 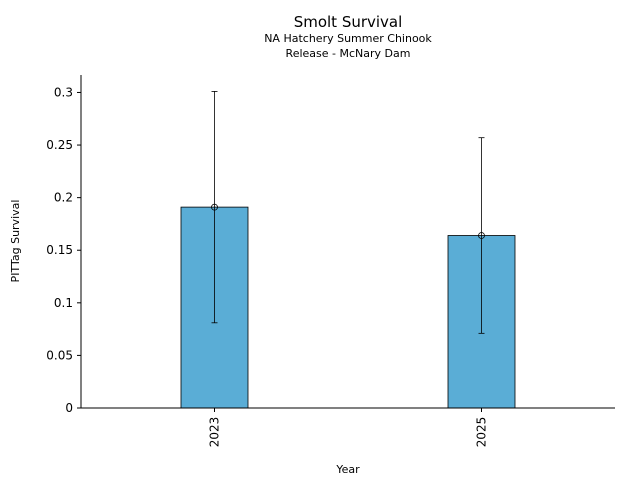 I want to click on y-tick-label: 0.2, so click(x=63, y=198).